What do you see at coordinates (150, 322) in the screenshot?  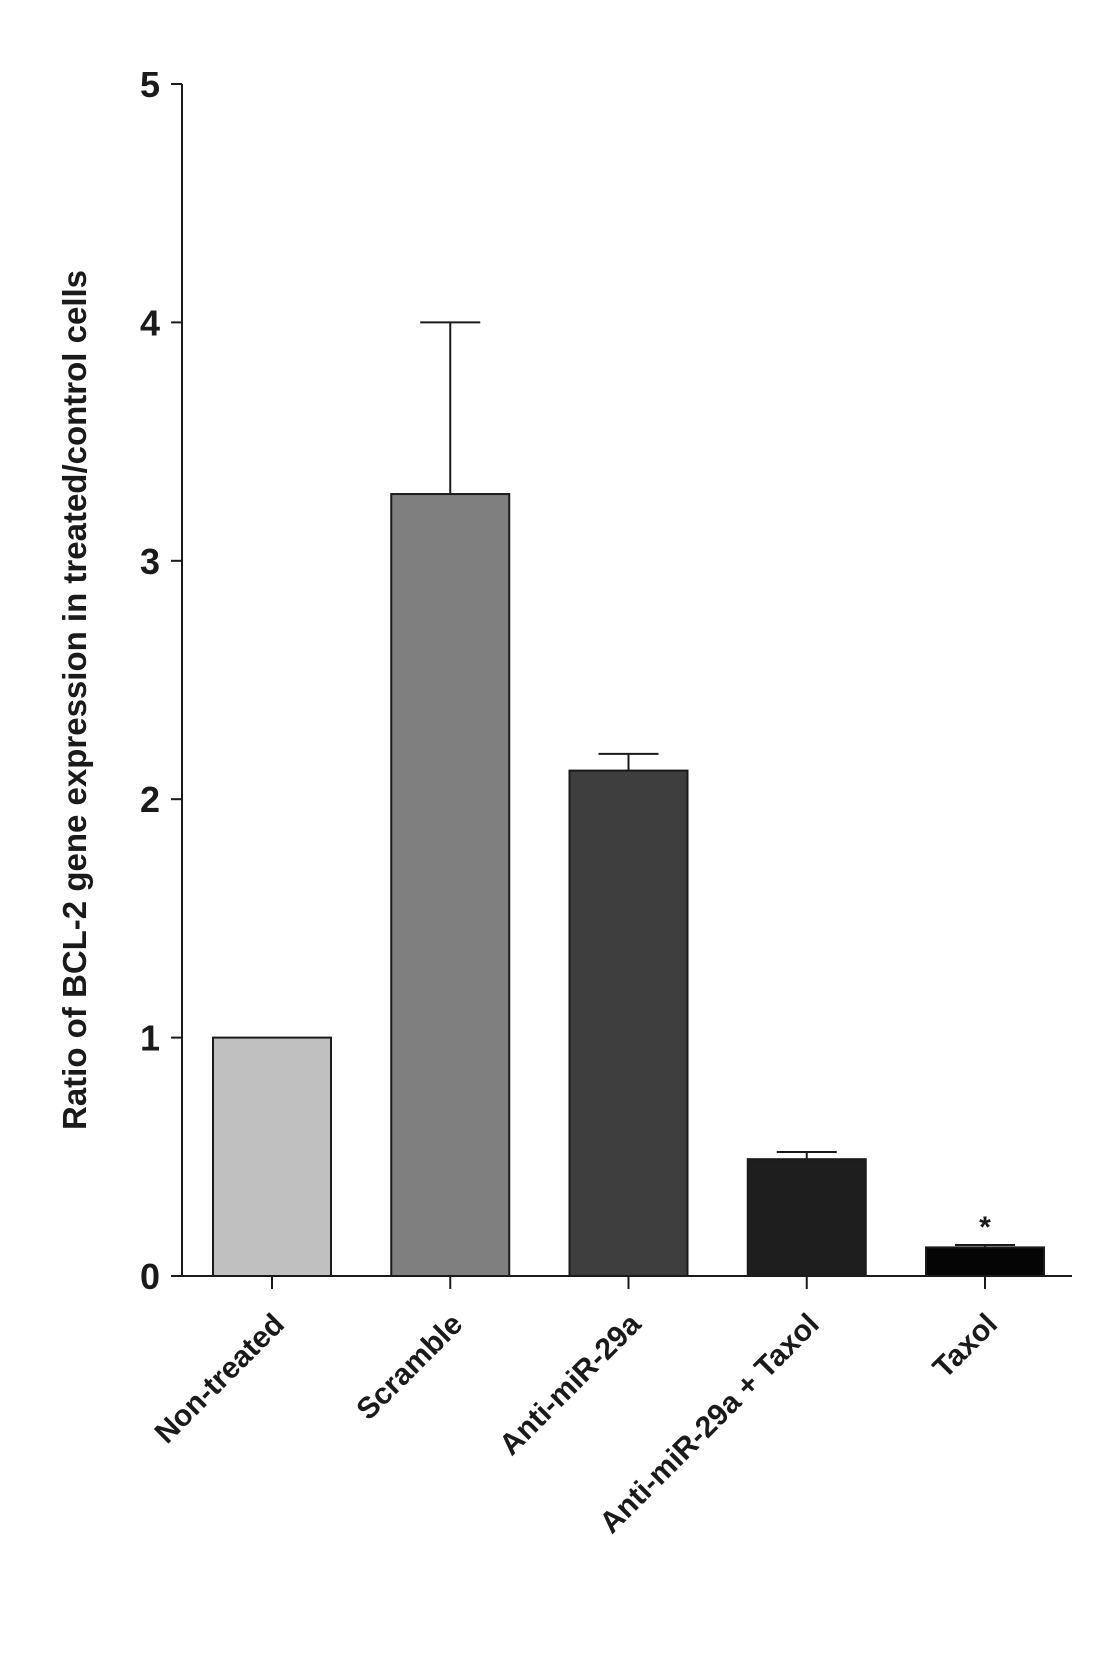 I see `y-tick-label: 4` at bounding box center [150, 322].